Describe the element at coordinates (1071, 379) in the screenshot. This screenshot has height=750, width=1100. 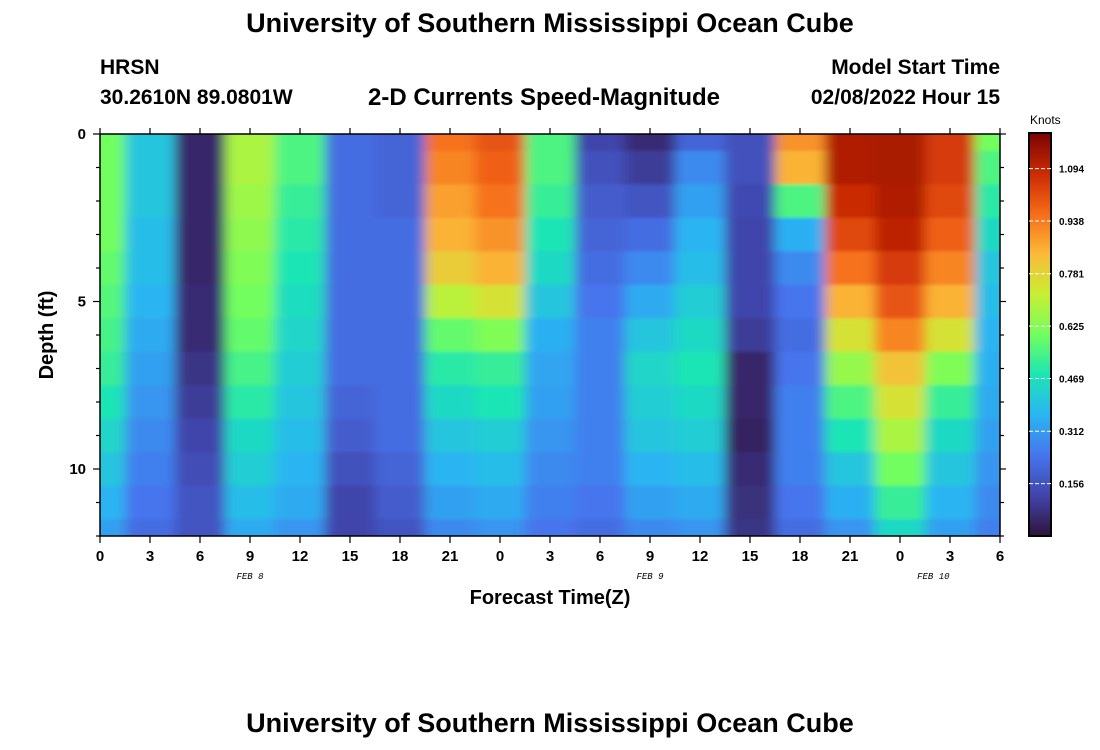
I see `colorbar-tick-label: 0.469` at that location.